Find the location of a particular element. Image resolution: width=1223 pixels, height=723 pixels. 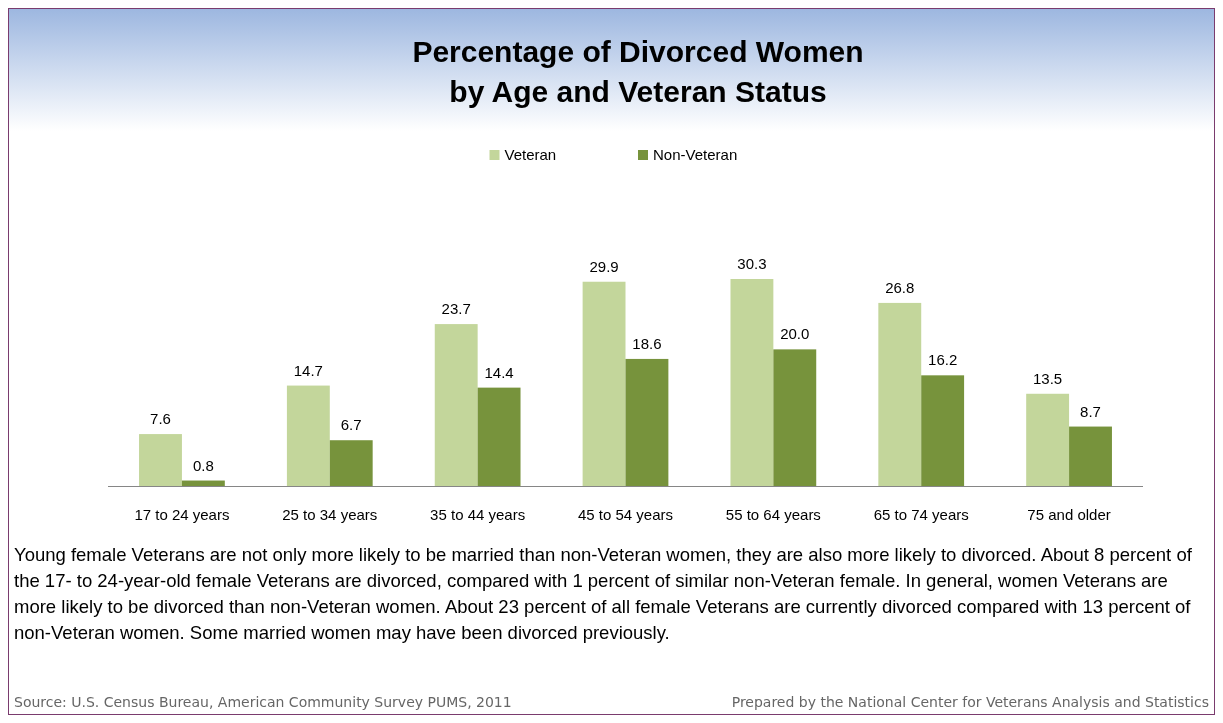

data-label: 6.7 is located at coordinates (351, 425).